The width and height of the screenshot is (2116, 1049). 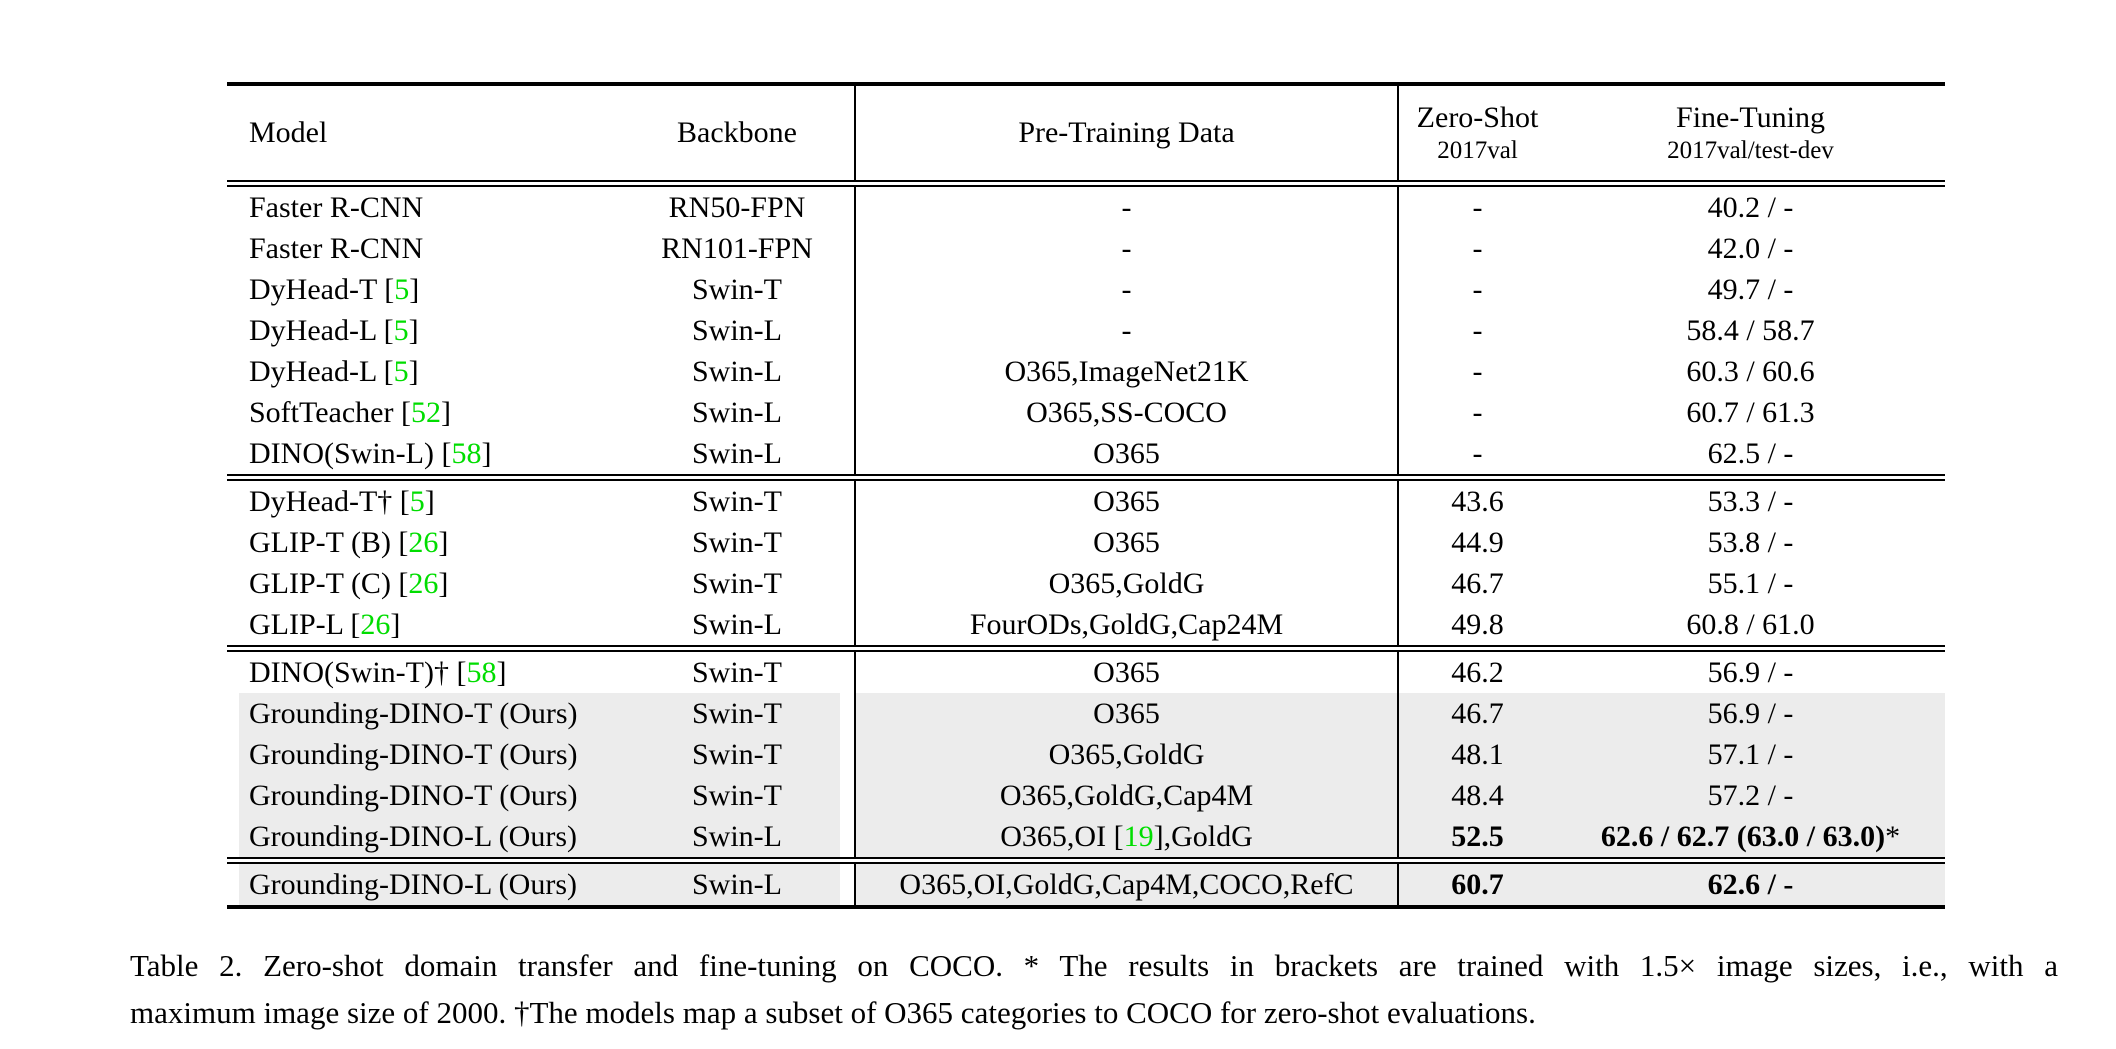 What do you see at coordinates (349, 583) in the screenshot?
I see `model-cell: GLIP-T (C) [26]` at bounding box center [349, 583].